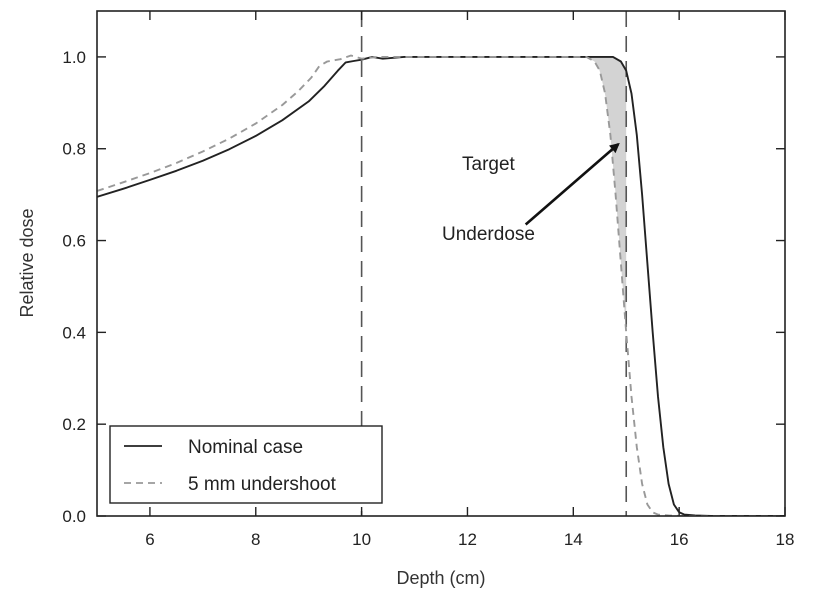 Image resolution: width=818 pixels, height=598 pixels. What do you see at coordinates (74, 149) in the screenshot?
I see `y-tick-label: 0.8` at bounding box center [74, 149].